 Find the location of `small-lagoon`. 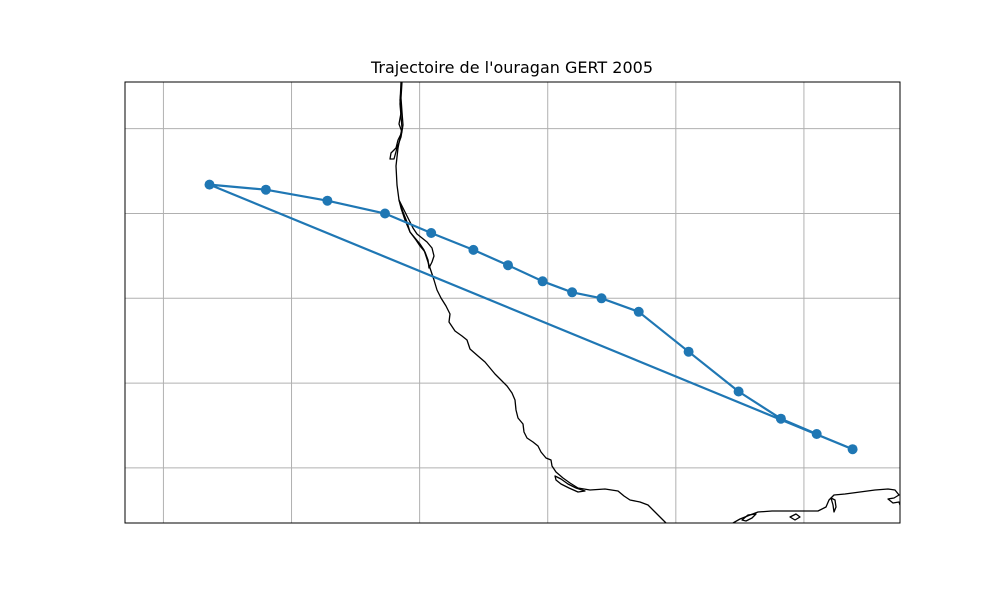

small-lagoon is located at coordinates (795, 517).